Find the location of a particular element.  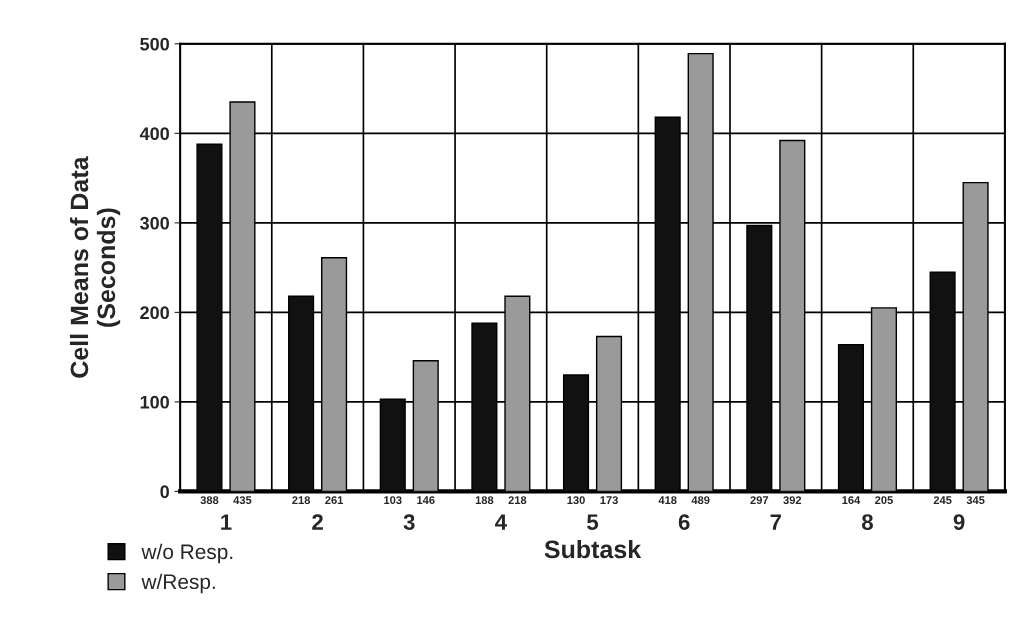

data-label: 164 is located at coordinates (851, 500).